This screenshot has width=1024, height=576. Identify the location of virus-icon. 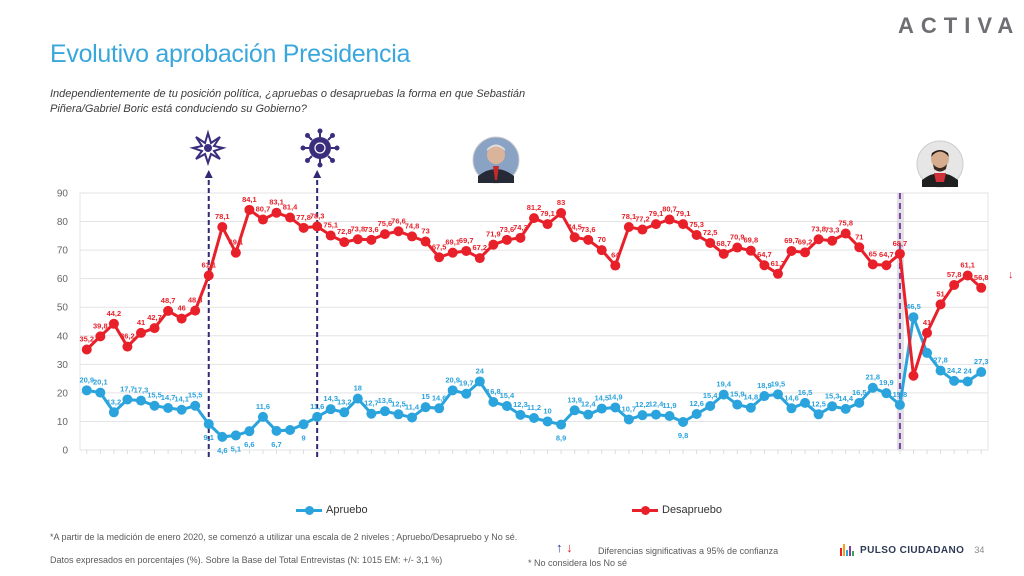
(320, 148).